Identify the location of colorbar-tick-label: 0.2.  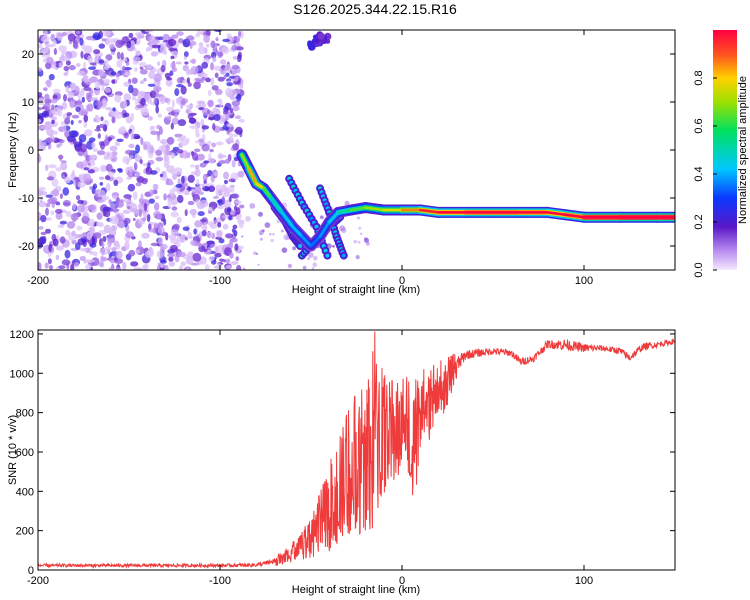
(699, 221).